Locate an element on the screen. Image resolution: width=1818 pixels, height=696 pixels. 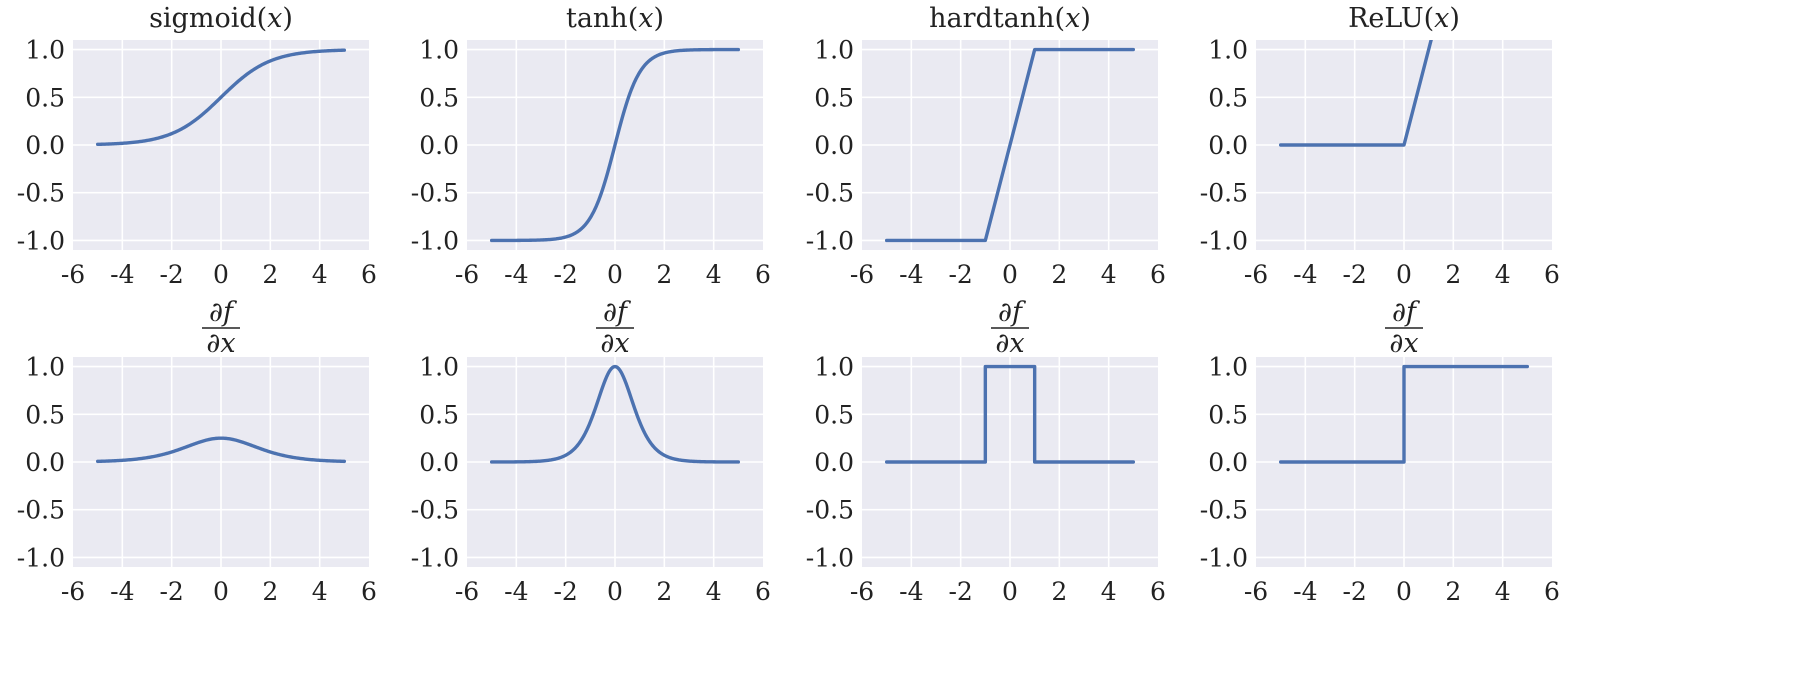
chart-panel-sigmoid-derivative: -1.0 -0.5 0.0 0.5 1.0 -6 -4 -2 0 2 4 6 ∂f∂x is located at coordinates (197, 451).